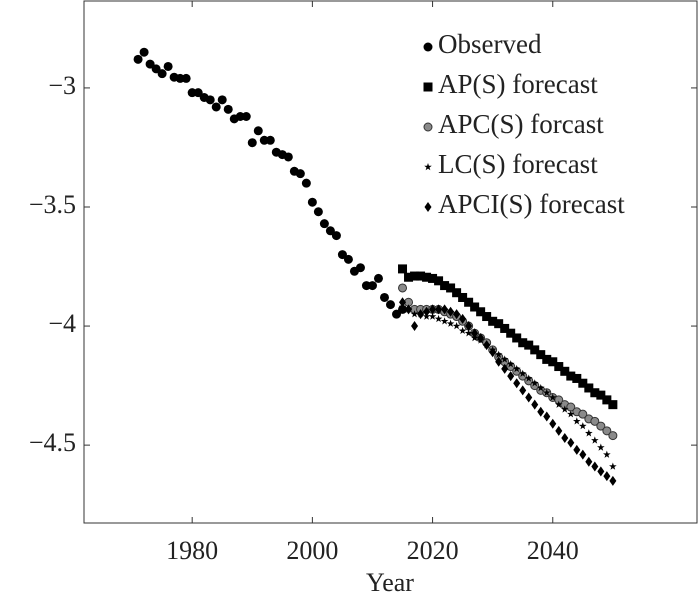  Describe the element at coordinates (518, 164) in the screenshot. I see `legend-label: LC(S) forecast` at that location.